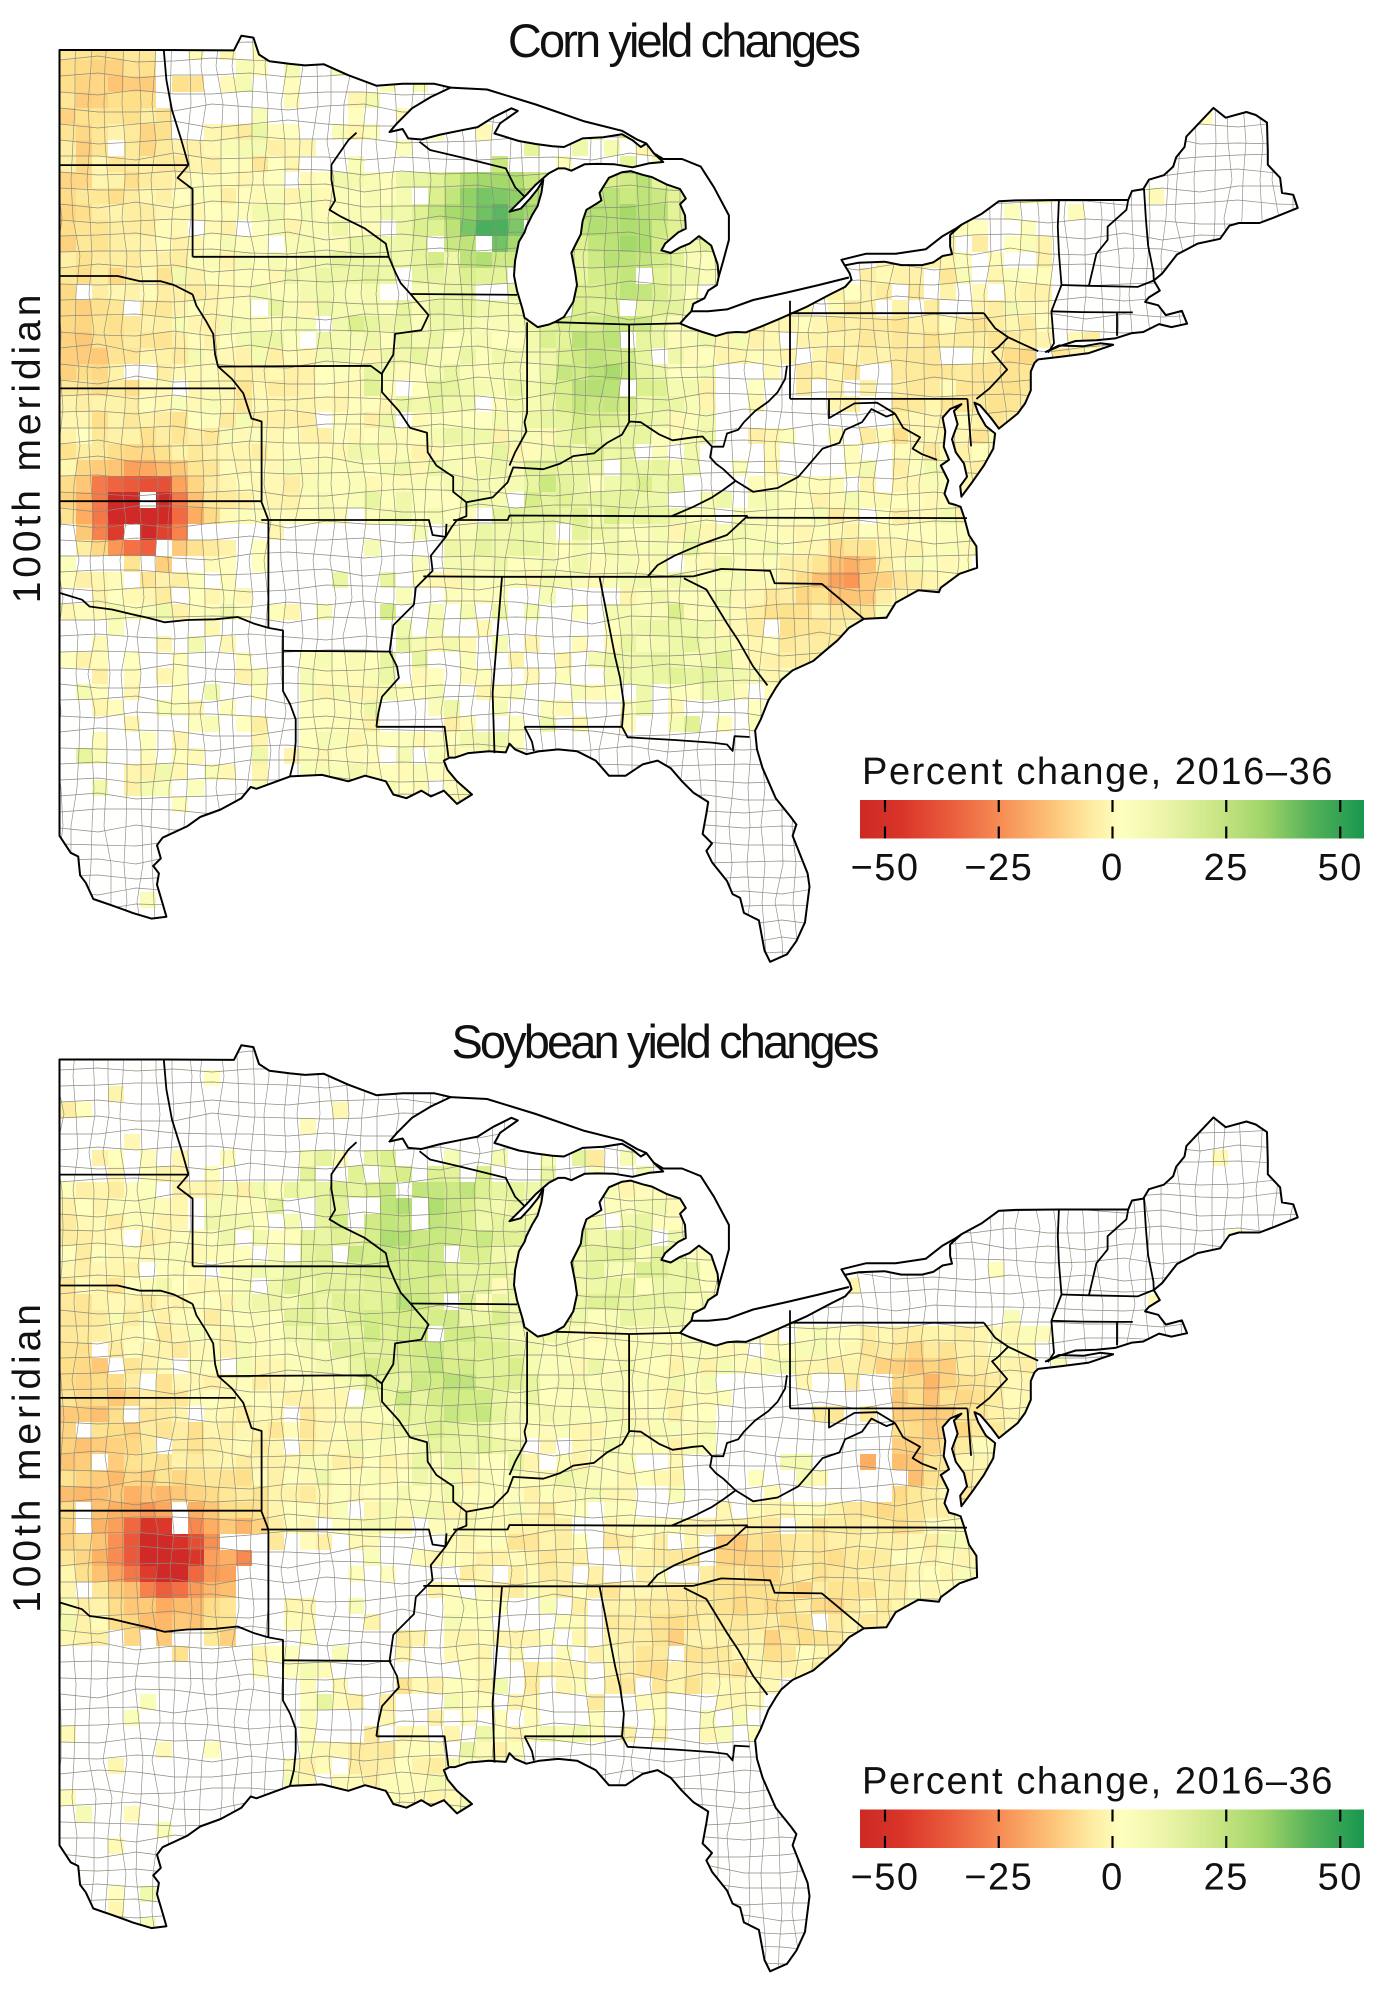 This screenshot has height=2013, width=1386. What do you see at coordinates (664, 1041) in the screenshot?
I see `svg-text: Soybean yield changes` at bounding box center [664, 1041].